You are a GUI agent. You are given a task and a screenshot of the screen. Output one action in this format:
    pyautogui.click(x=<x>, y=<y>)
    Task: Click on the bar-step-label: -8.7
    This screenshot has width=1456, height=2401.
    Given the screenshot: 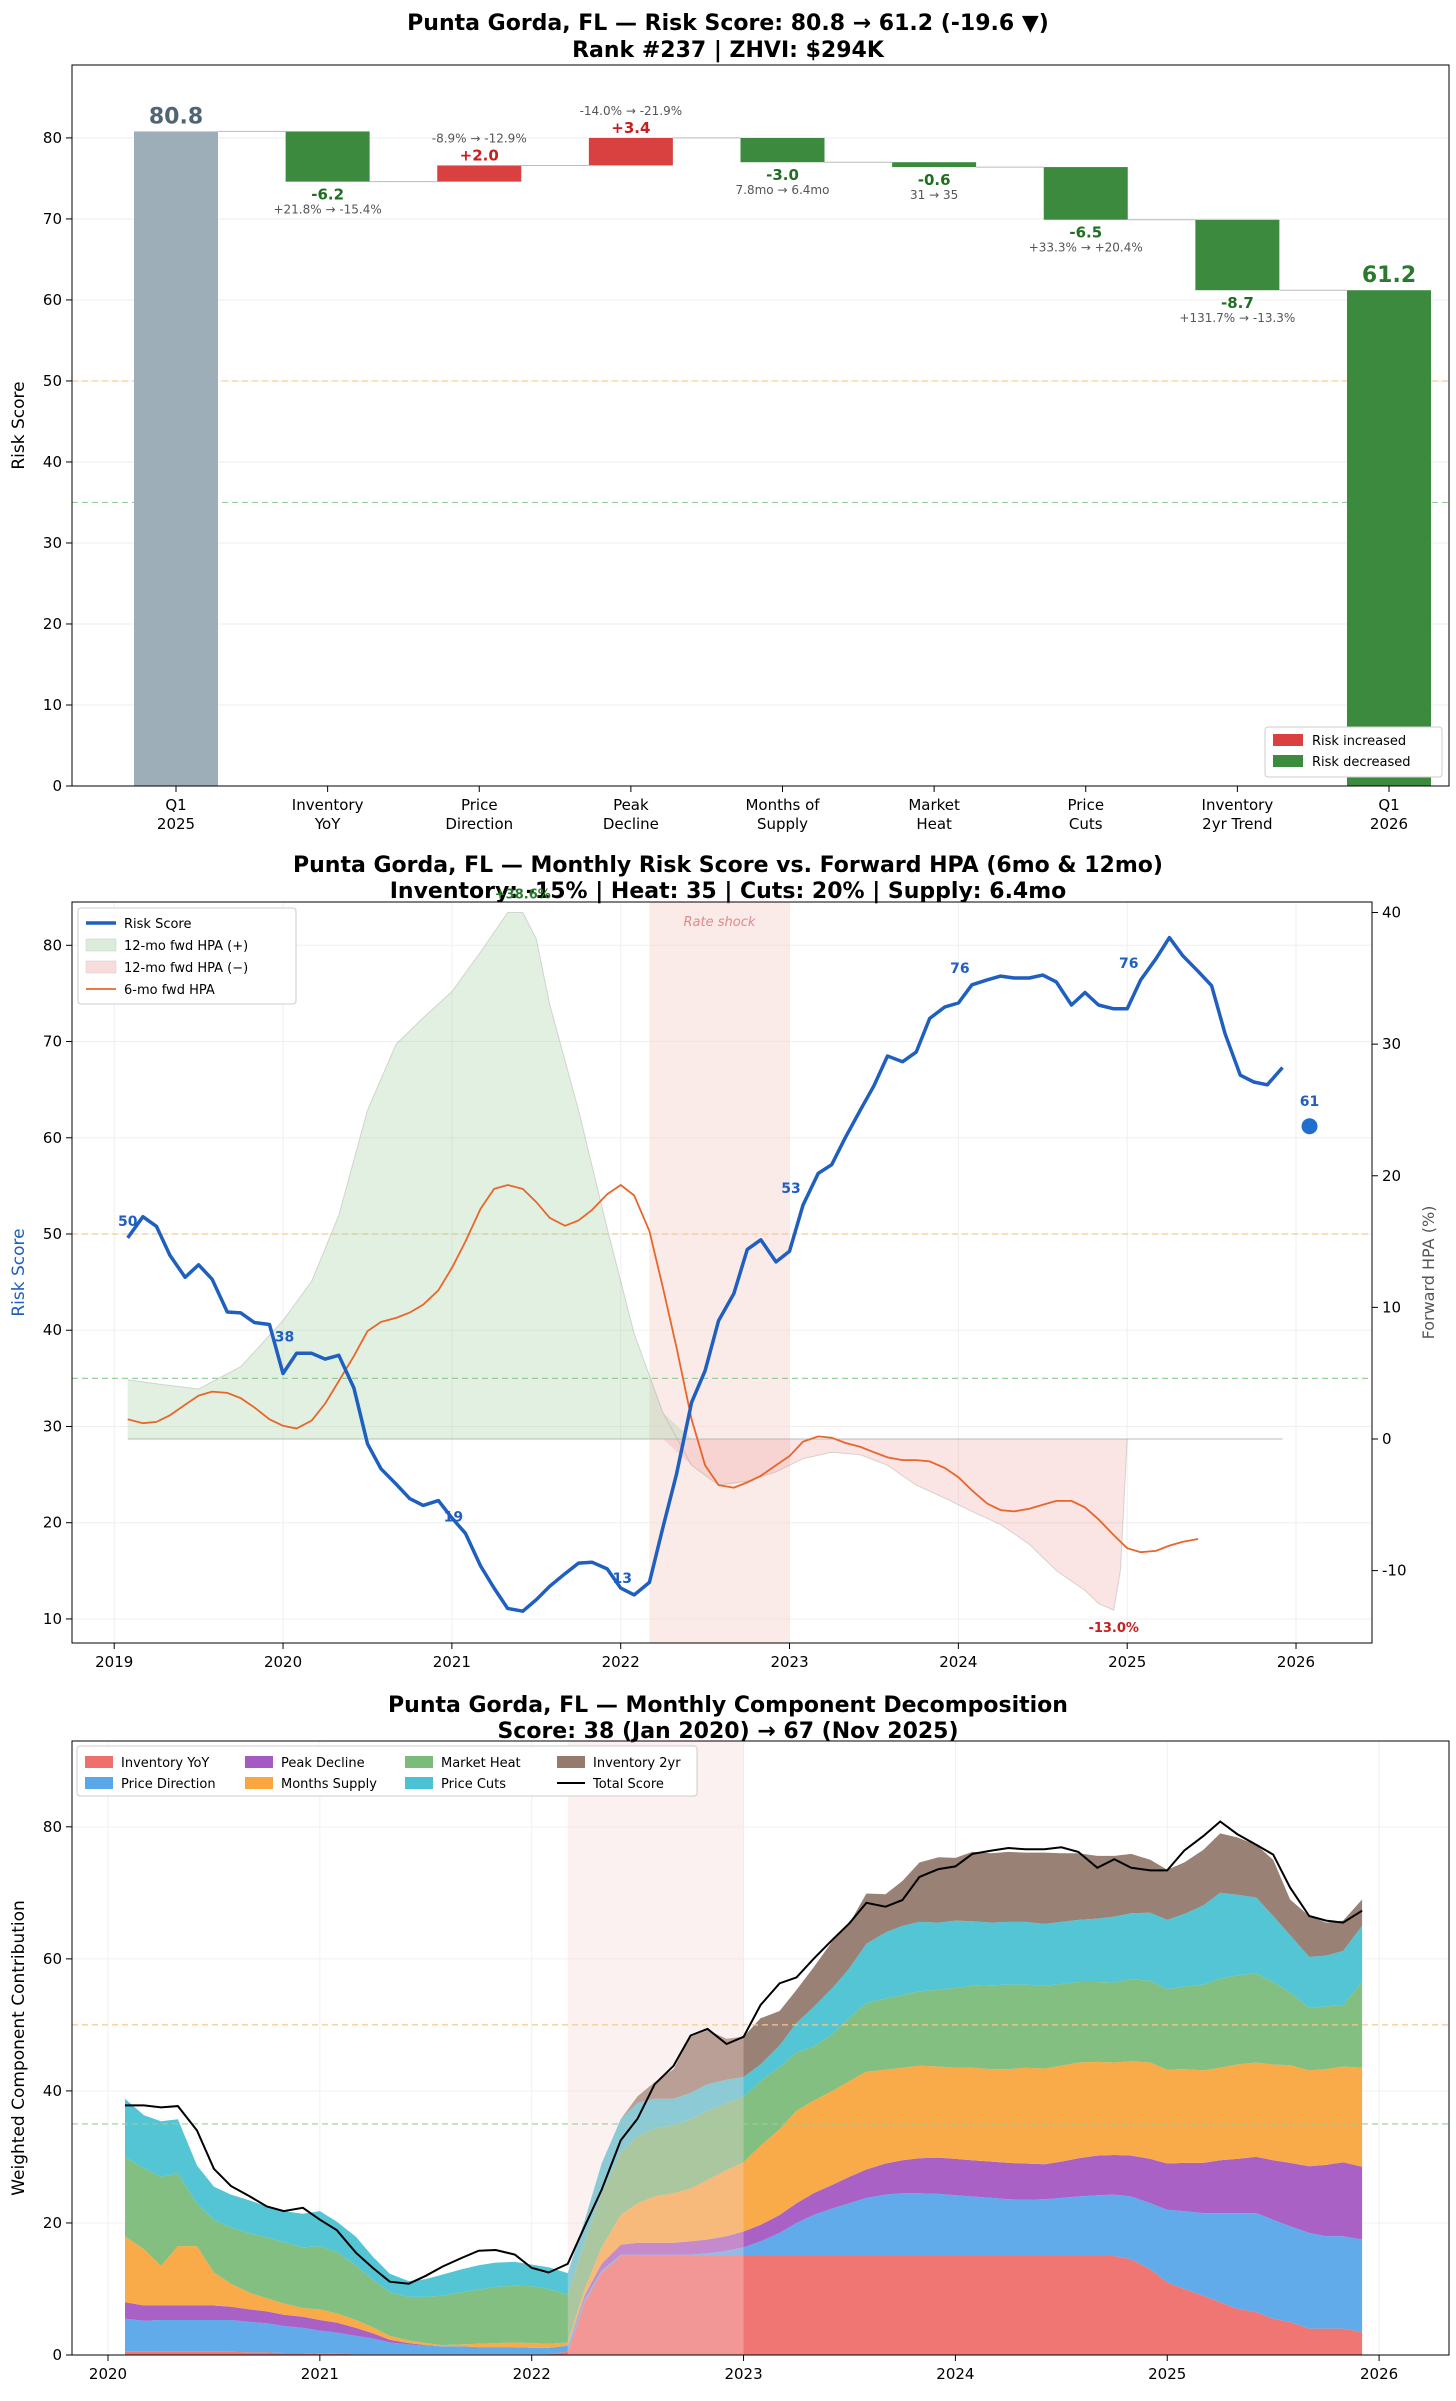 What is the action you would take?
    pyautogui.click(x=1237, y=303)
    